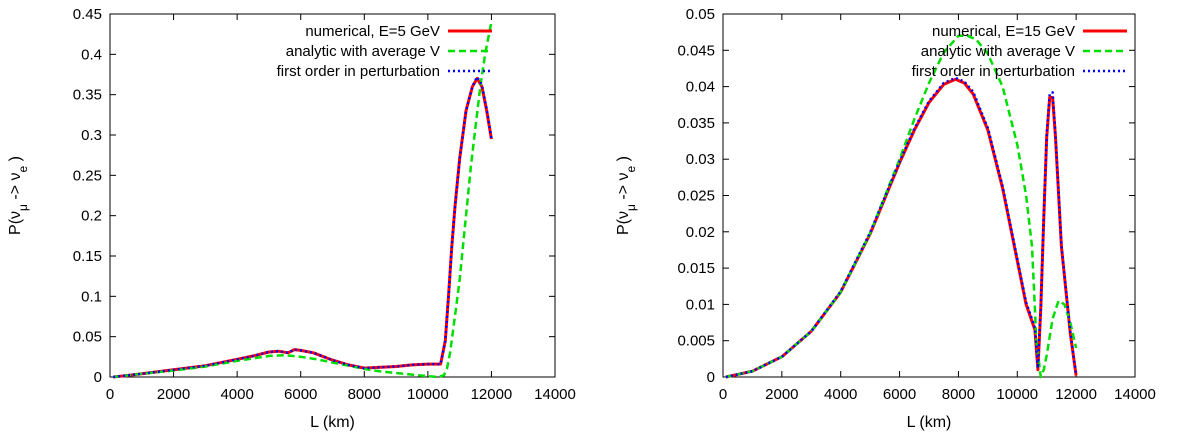 This screenshot has width=1186, height=447. Describe the element at coordinates (91, 296) in the screenshot. I see `y-tick-label: 0.1` at that location.